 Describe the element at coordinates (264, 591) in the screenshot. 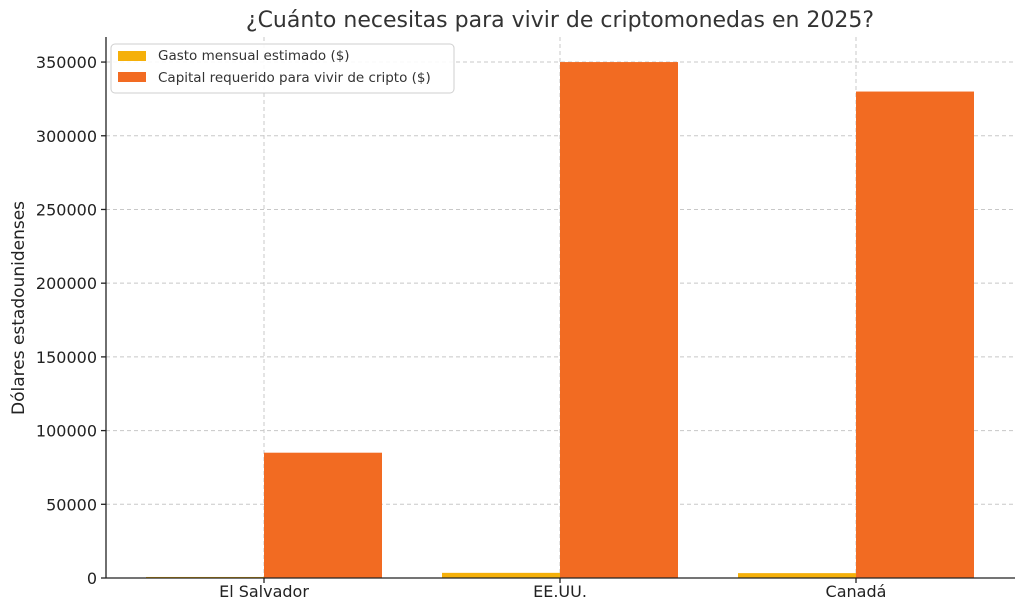

I see `x-tick-label: El Salvador` at that location.